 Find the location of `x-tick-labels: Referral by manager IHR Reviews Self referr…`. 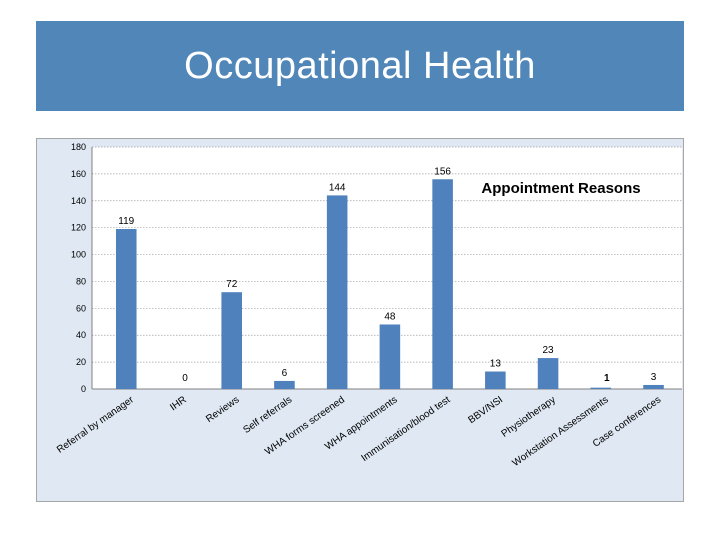

x-tick-labels: Referral by manager IHR Reviews Self referr… is located at coordinates (359, 431).